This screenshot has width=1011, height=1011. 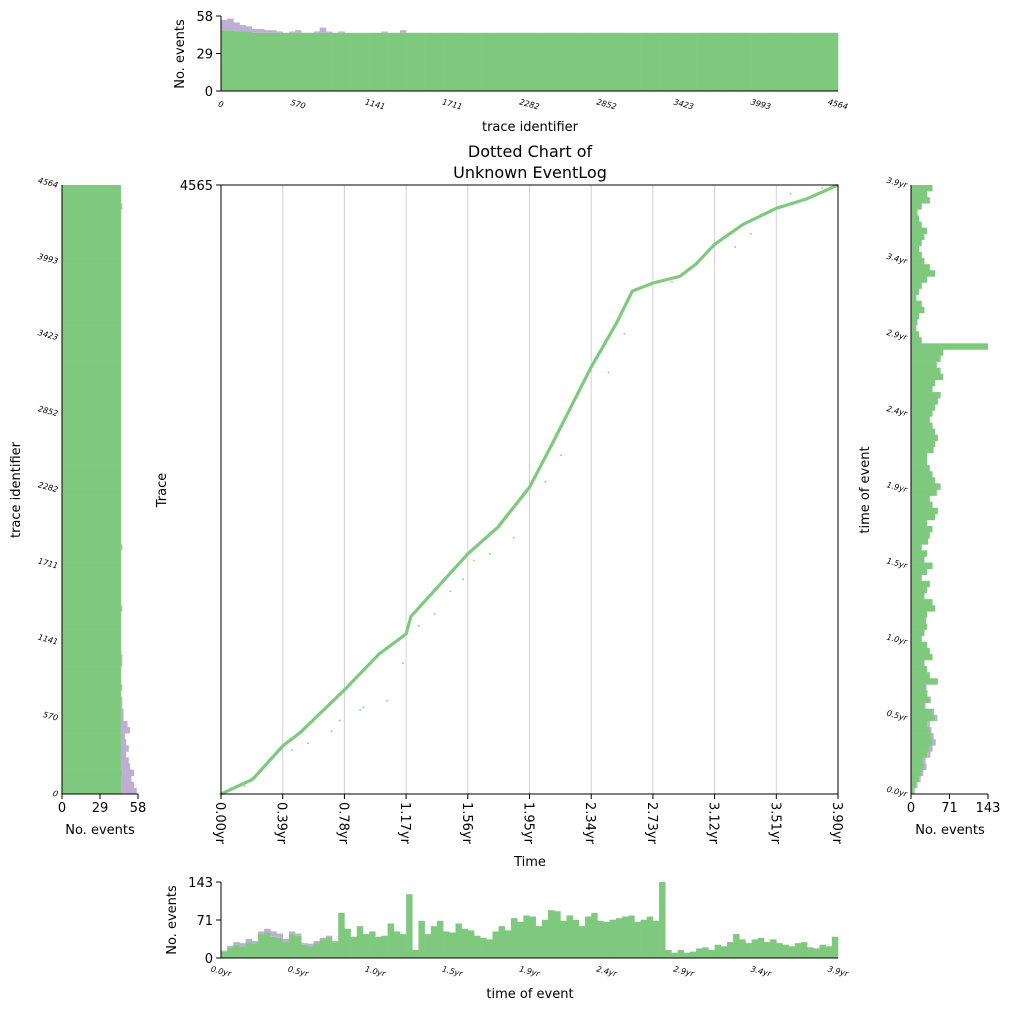 I want to click on right-y-tick-label: 1.5yr, so click(x=897, y=563).